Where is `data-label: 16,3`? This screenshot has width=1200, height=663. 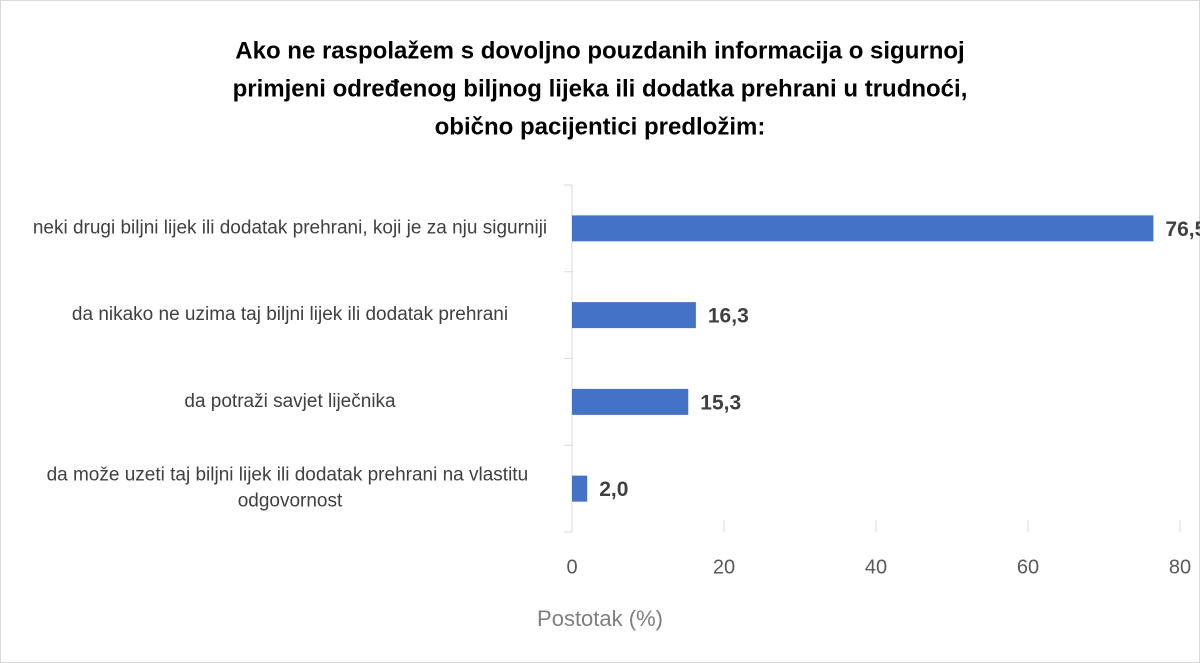 data-label: 16,3 is located at coordinates (728, 316).